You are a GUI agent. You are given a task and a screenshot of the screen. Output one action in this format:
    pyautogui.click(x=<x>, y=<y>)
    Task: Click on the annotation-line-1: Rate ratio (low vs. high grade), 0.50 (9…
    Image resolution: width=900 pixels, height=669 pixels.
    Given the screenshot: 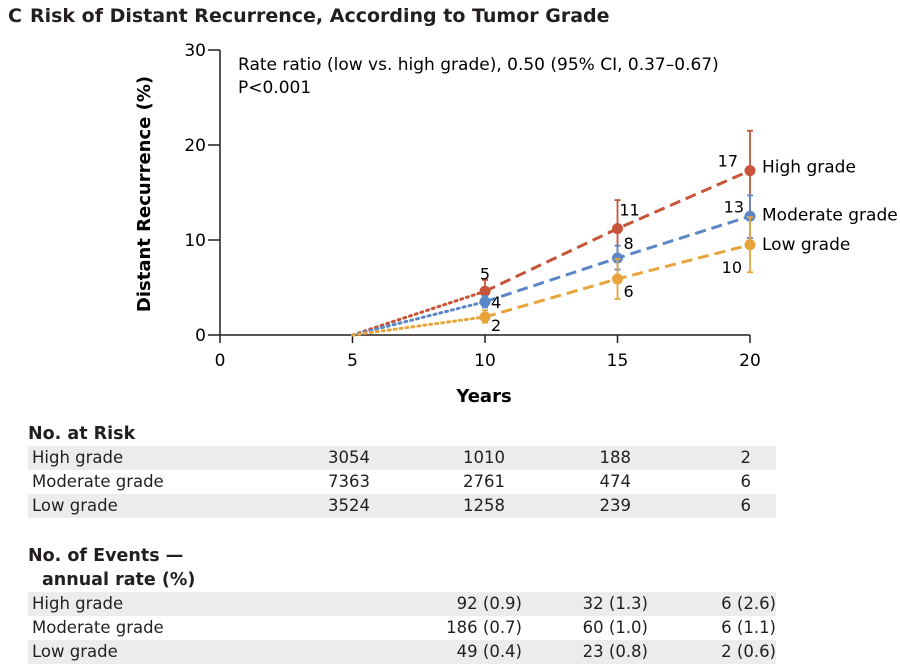 What is the action you would take?
    pyautogui.click(x=478, y=65)
    